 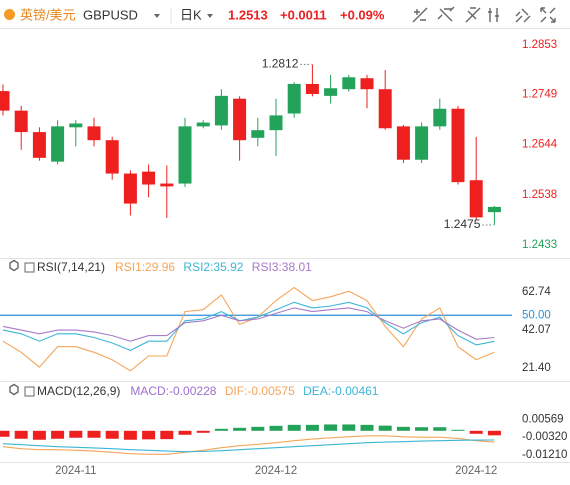 I want to click on legend-entry: RSI3:38.01, so click(x=282, y=267).